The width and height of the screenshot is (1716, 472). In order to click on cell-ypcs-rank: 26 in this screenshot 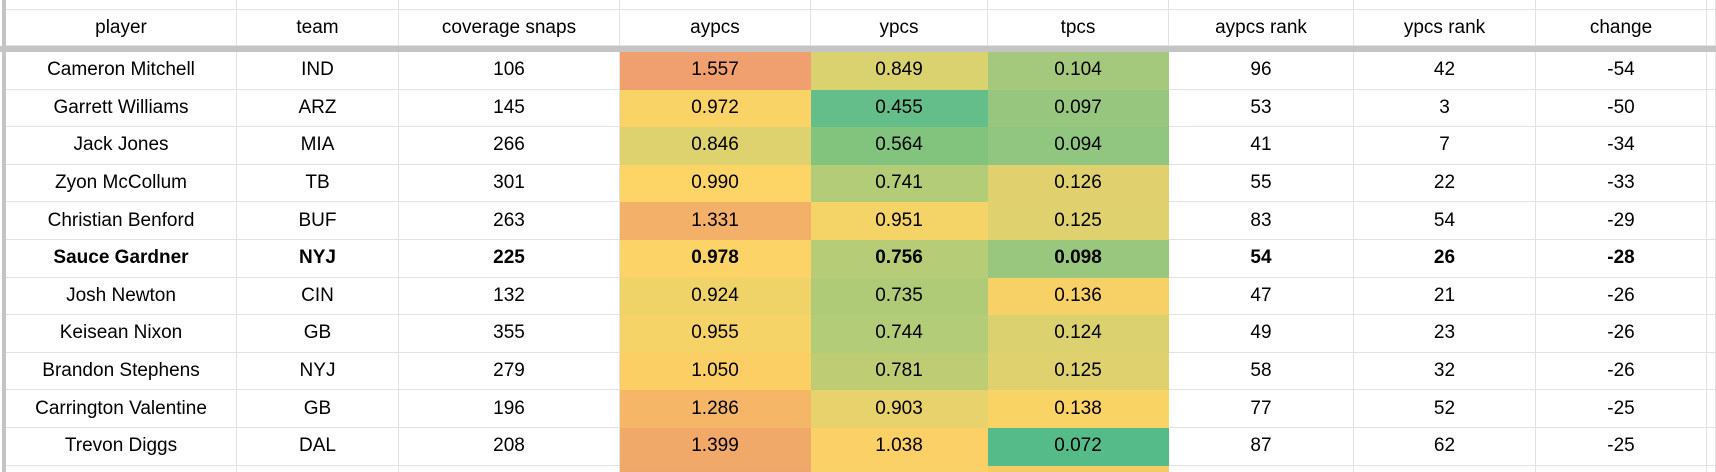, I will do `click(1445, 258)`.